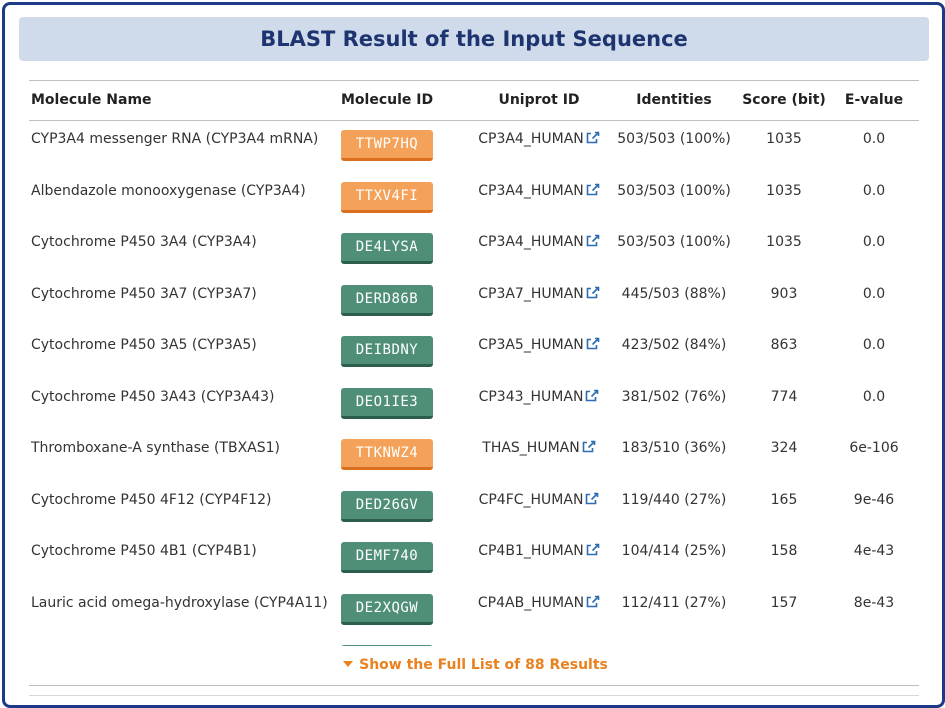 The image size is (945, 708). I want to click on molecule-id-button: DEMF740, so click(387, 557).